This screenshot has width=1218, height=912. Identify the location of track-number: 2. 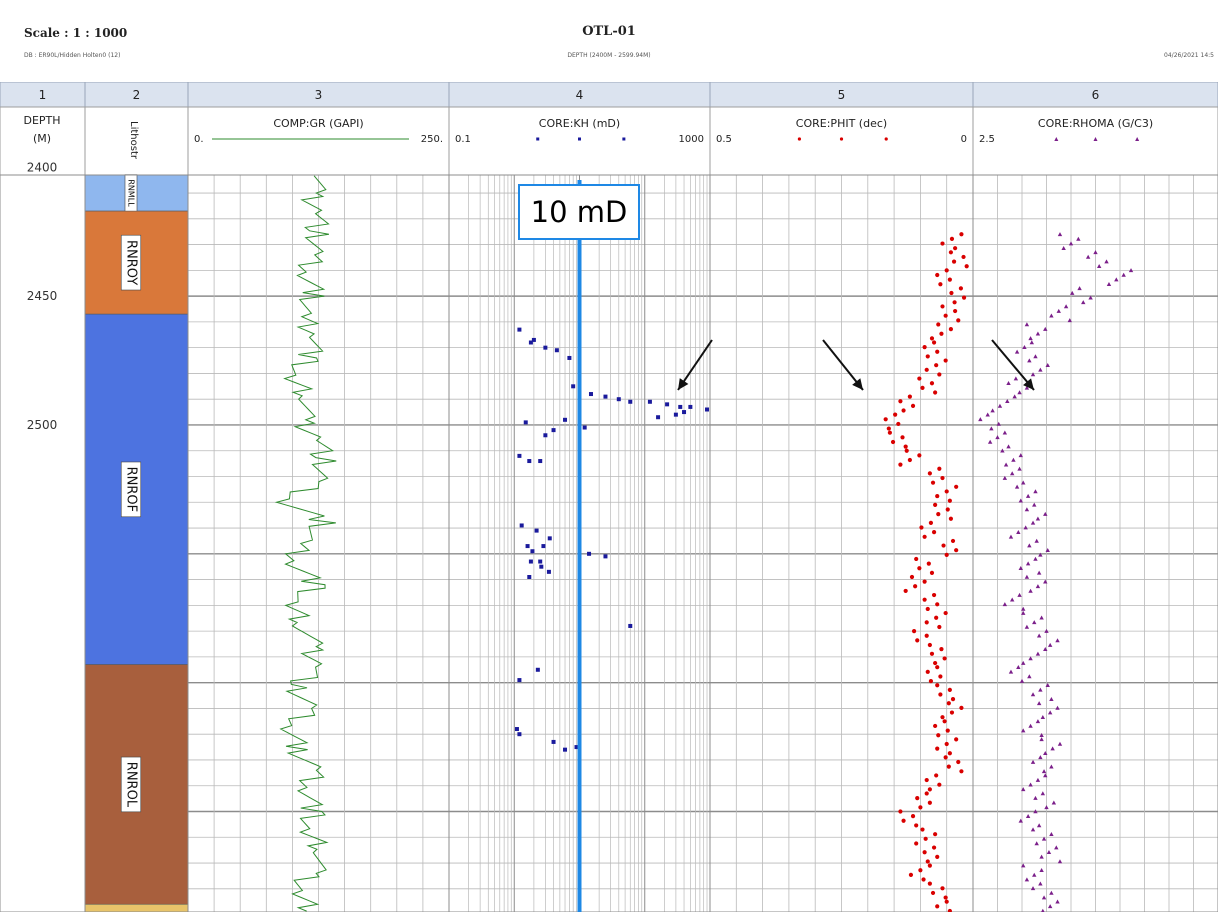
(137, 95).